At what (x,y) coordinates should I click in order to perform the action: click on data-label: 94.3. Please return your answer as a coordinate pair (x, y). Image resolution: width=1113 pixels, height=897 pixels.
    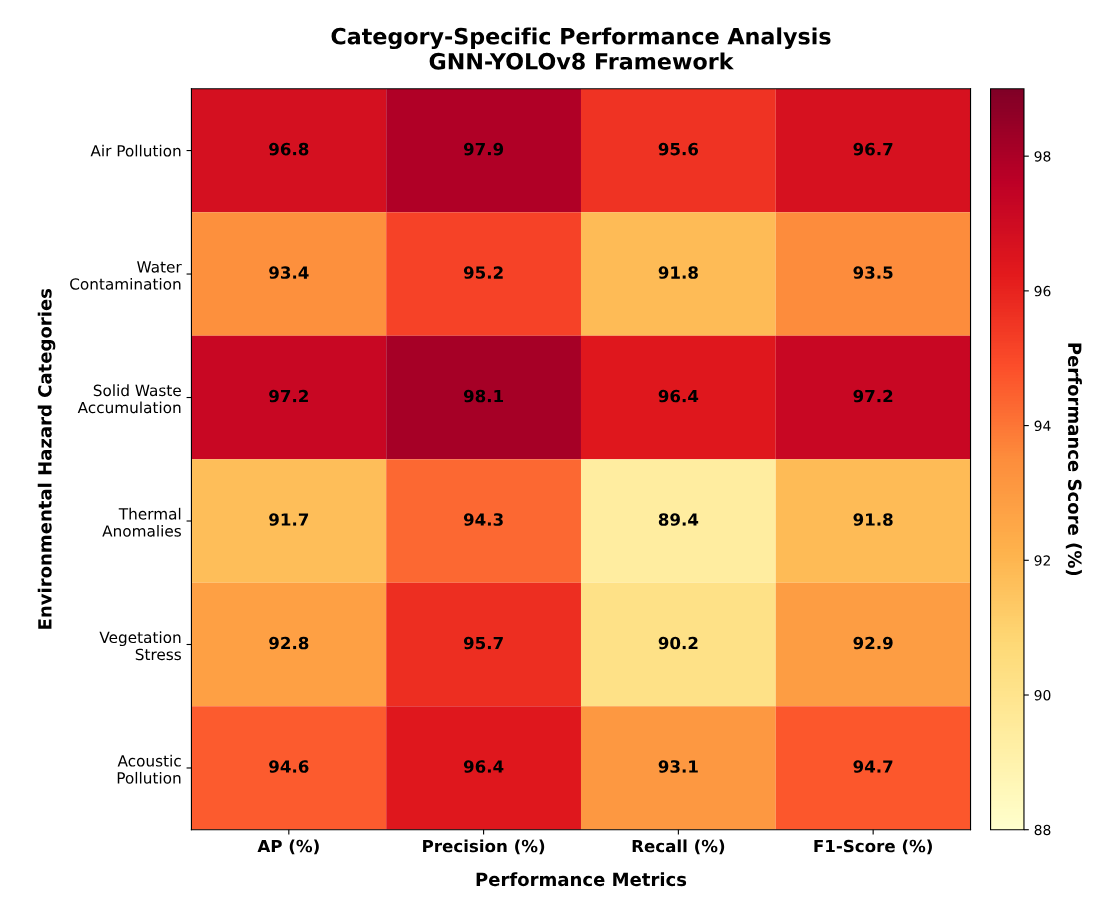
    Looking at the image, I should click on (483, 519).